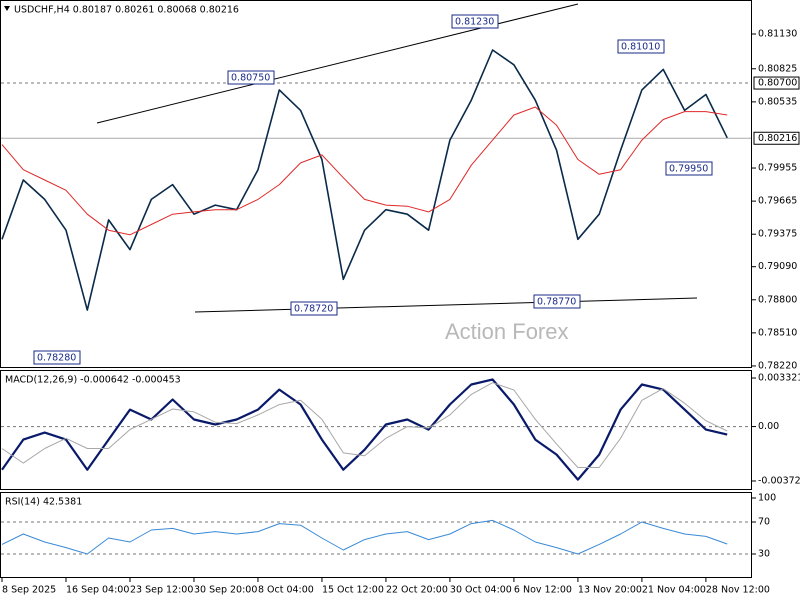 The height and width of the screenshot is (600, 800). I want to click on y-tick-label: 0.003321, so click(779, 378).